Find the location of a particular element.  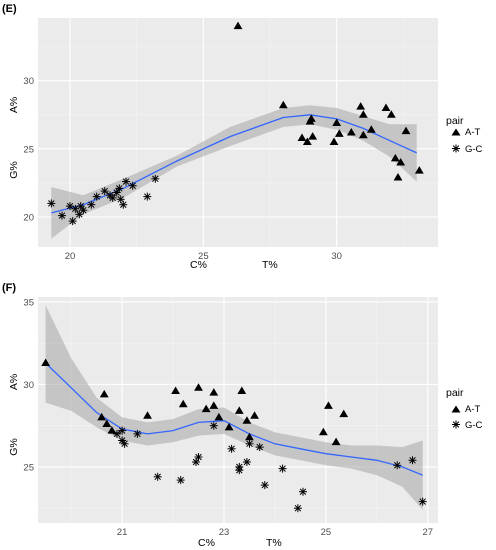

panel-e-x-label-c: C% is located at coordinates (198, 265).